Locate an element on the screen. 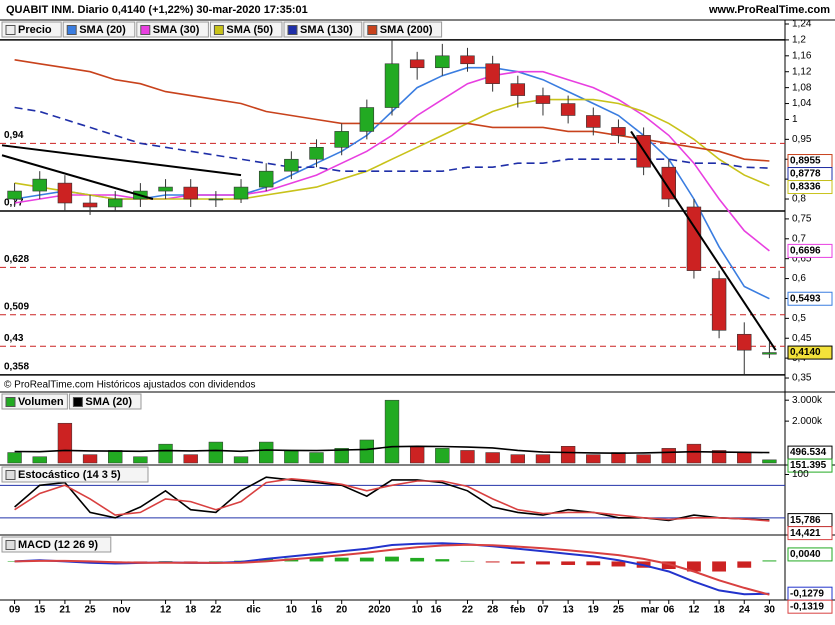 This screenshot has height=625, width=835. y-tick-label: 0,35 is located at coordinates (802, 378).